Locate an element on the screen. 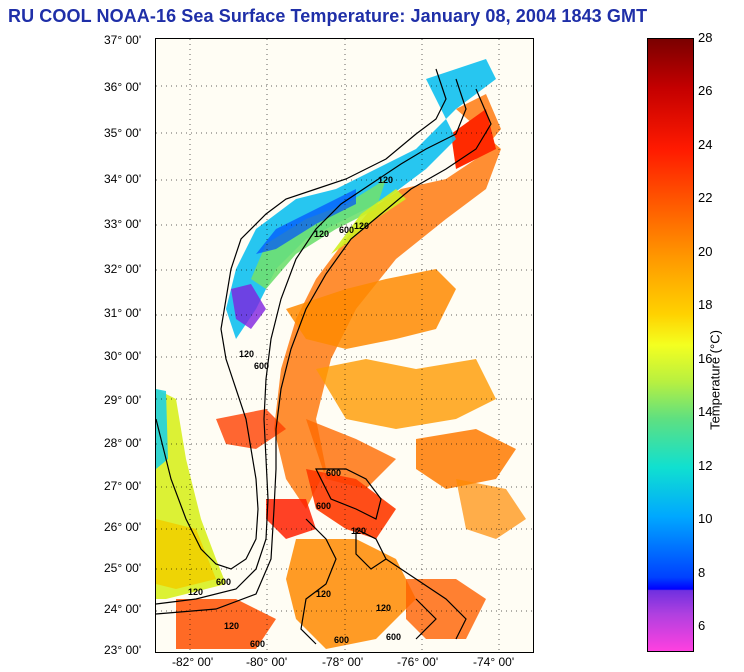 This screenshot has height=672, width=744. colorbar-tick: 22 is located at coordinates (705, 197).